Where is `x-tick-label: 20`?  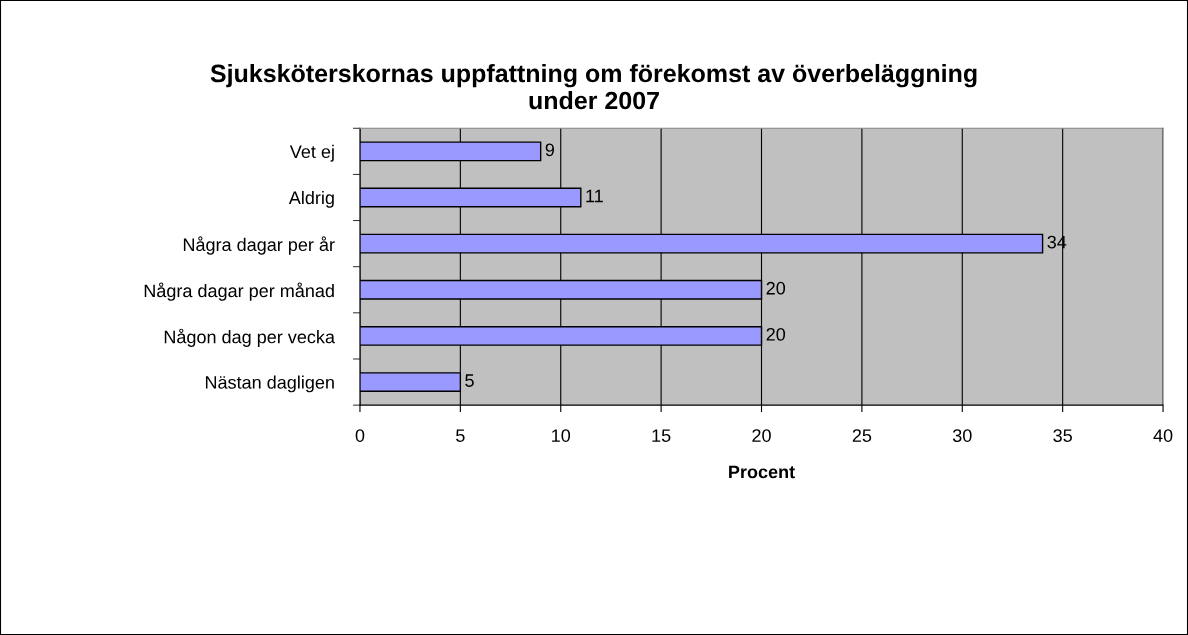 x-tick-label: 20 is located at coordinates (761, 435).